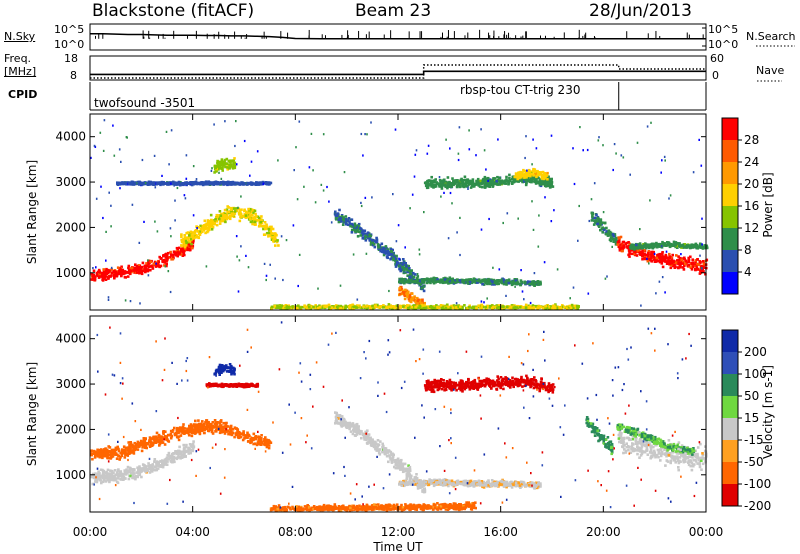 Image resolution: width=800 pixels, height=554 pixels. Describe the element at coordinates (399, 34) in the screenshot. I see `nsky-spikes` at that location.